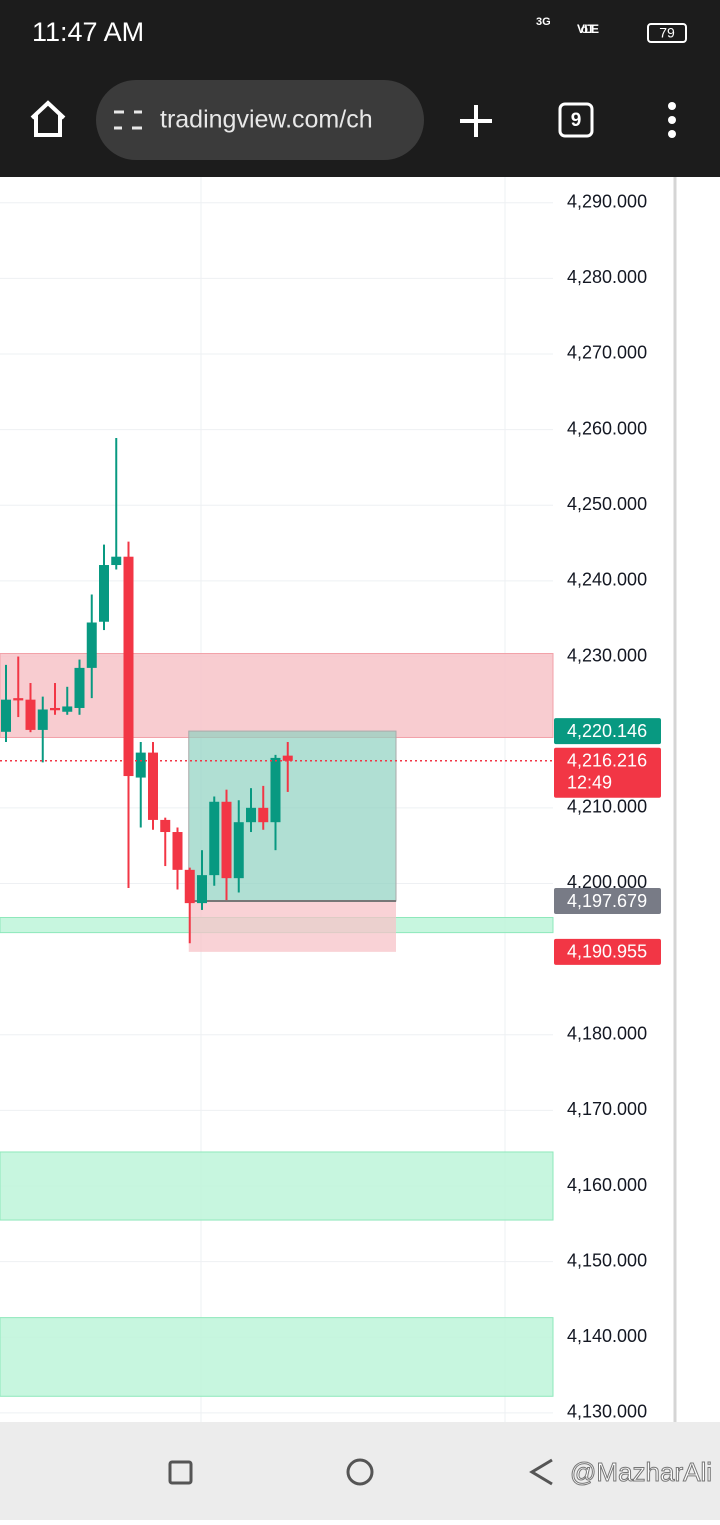  I want to click on last-price-label: 4,216.216, so click(607, 761).